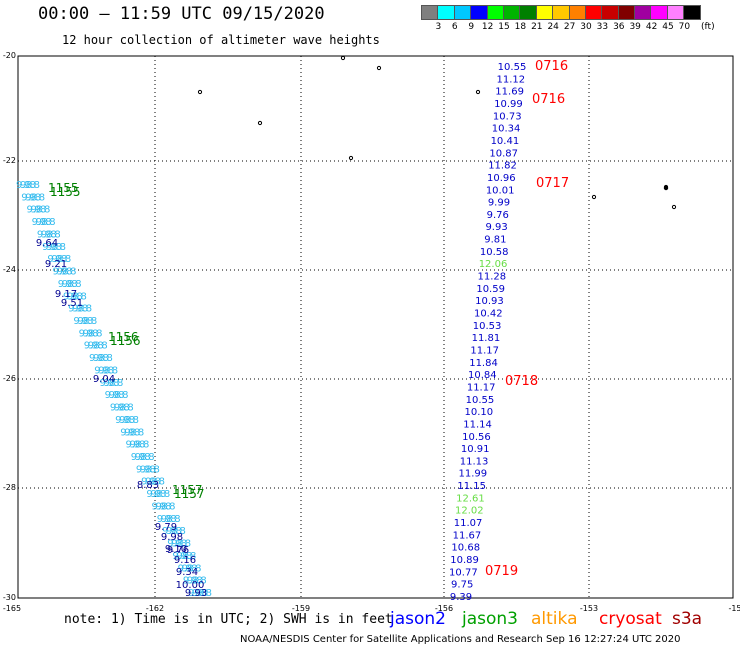  I want to click on swh-value-label: 11.82, so click(502, 166).